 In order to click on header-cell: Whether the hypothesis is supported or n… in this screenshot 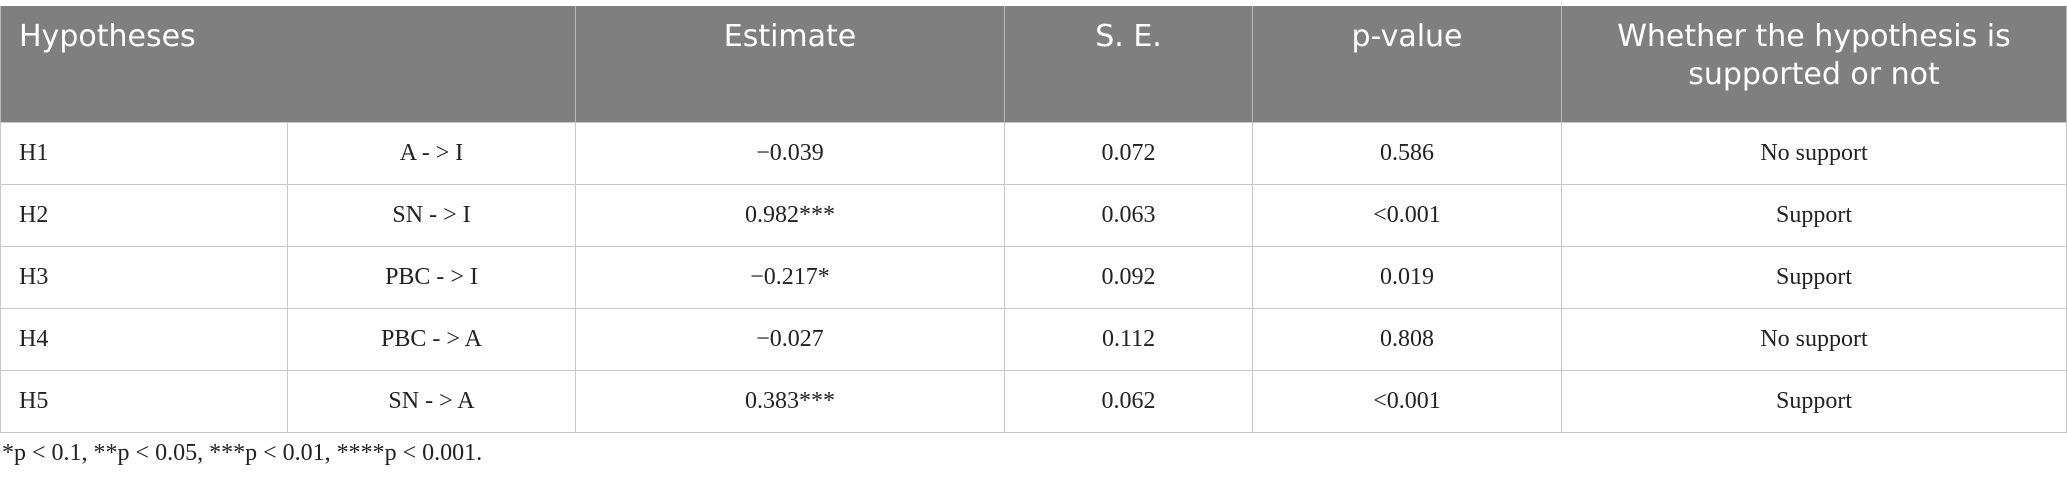, I will do `click(1814, 64)`.